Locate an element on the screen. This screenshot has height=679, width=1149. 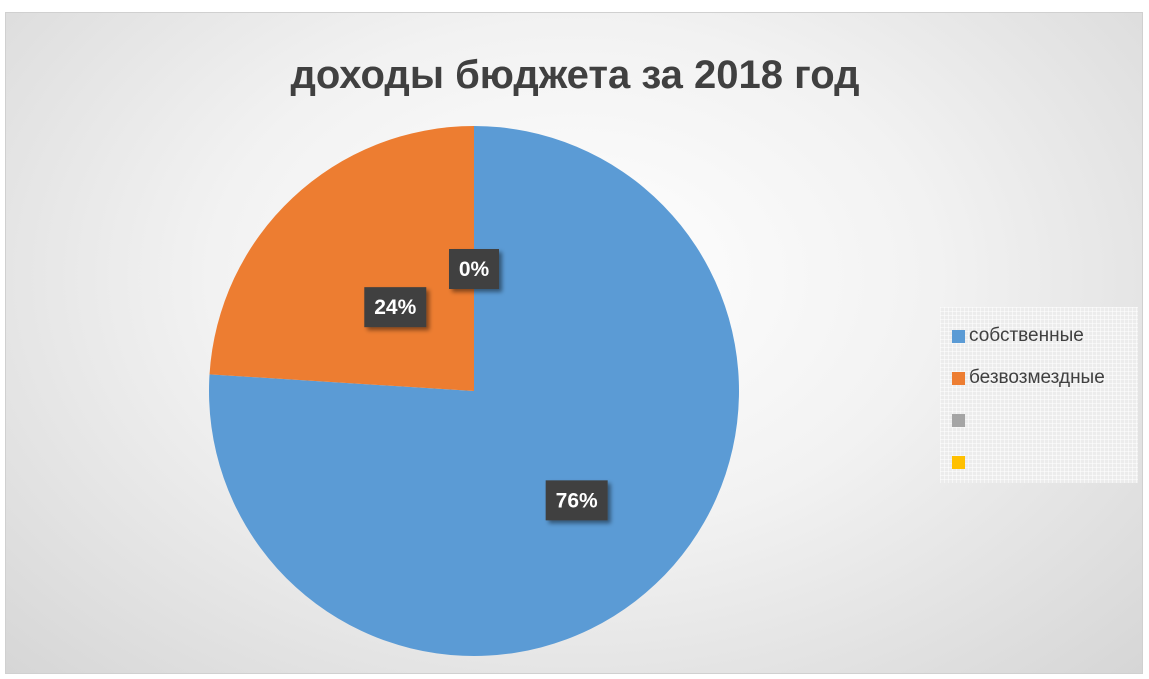
data-label-text: 24% is located at coordinates (395, 307).